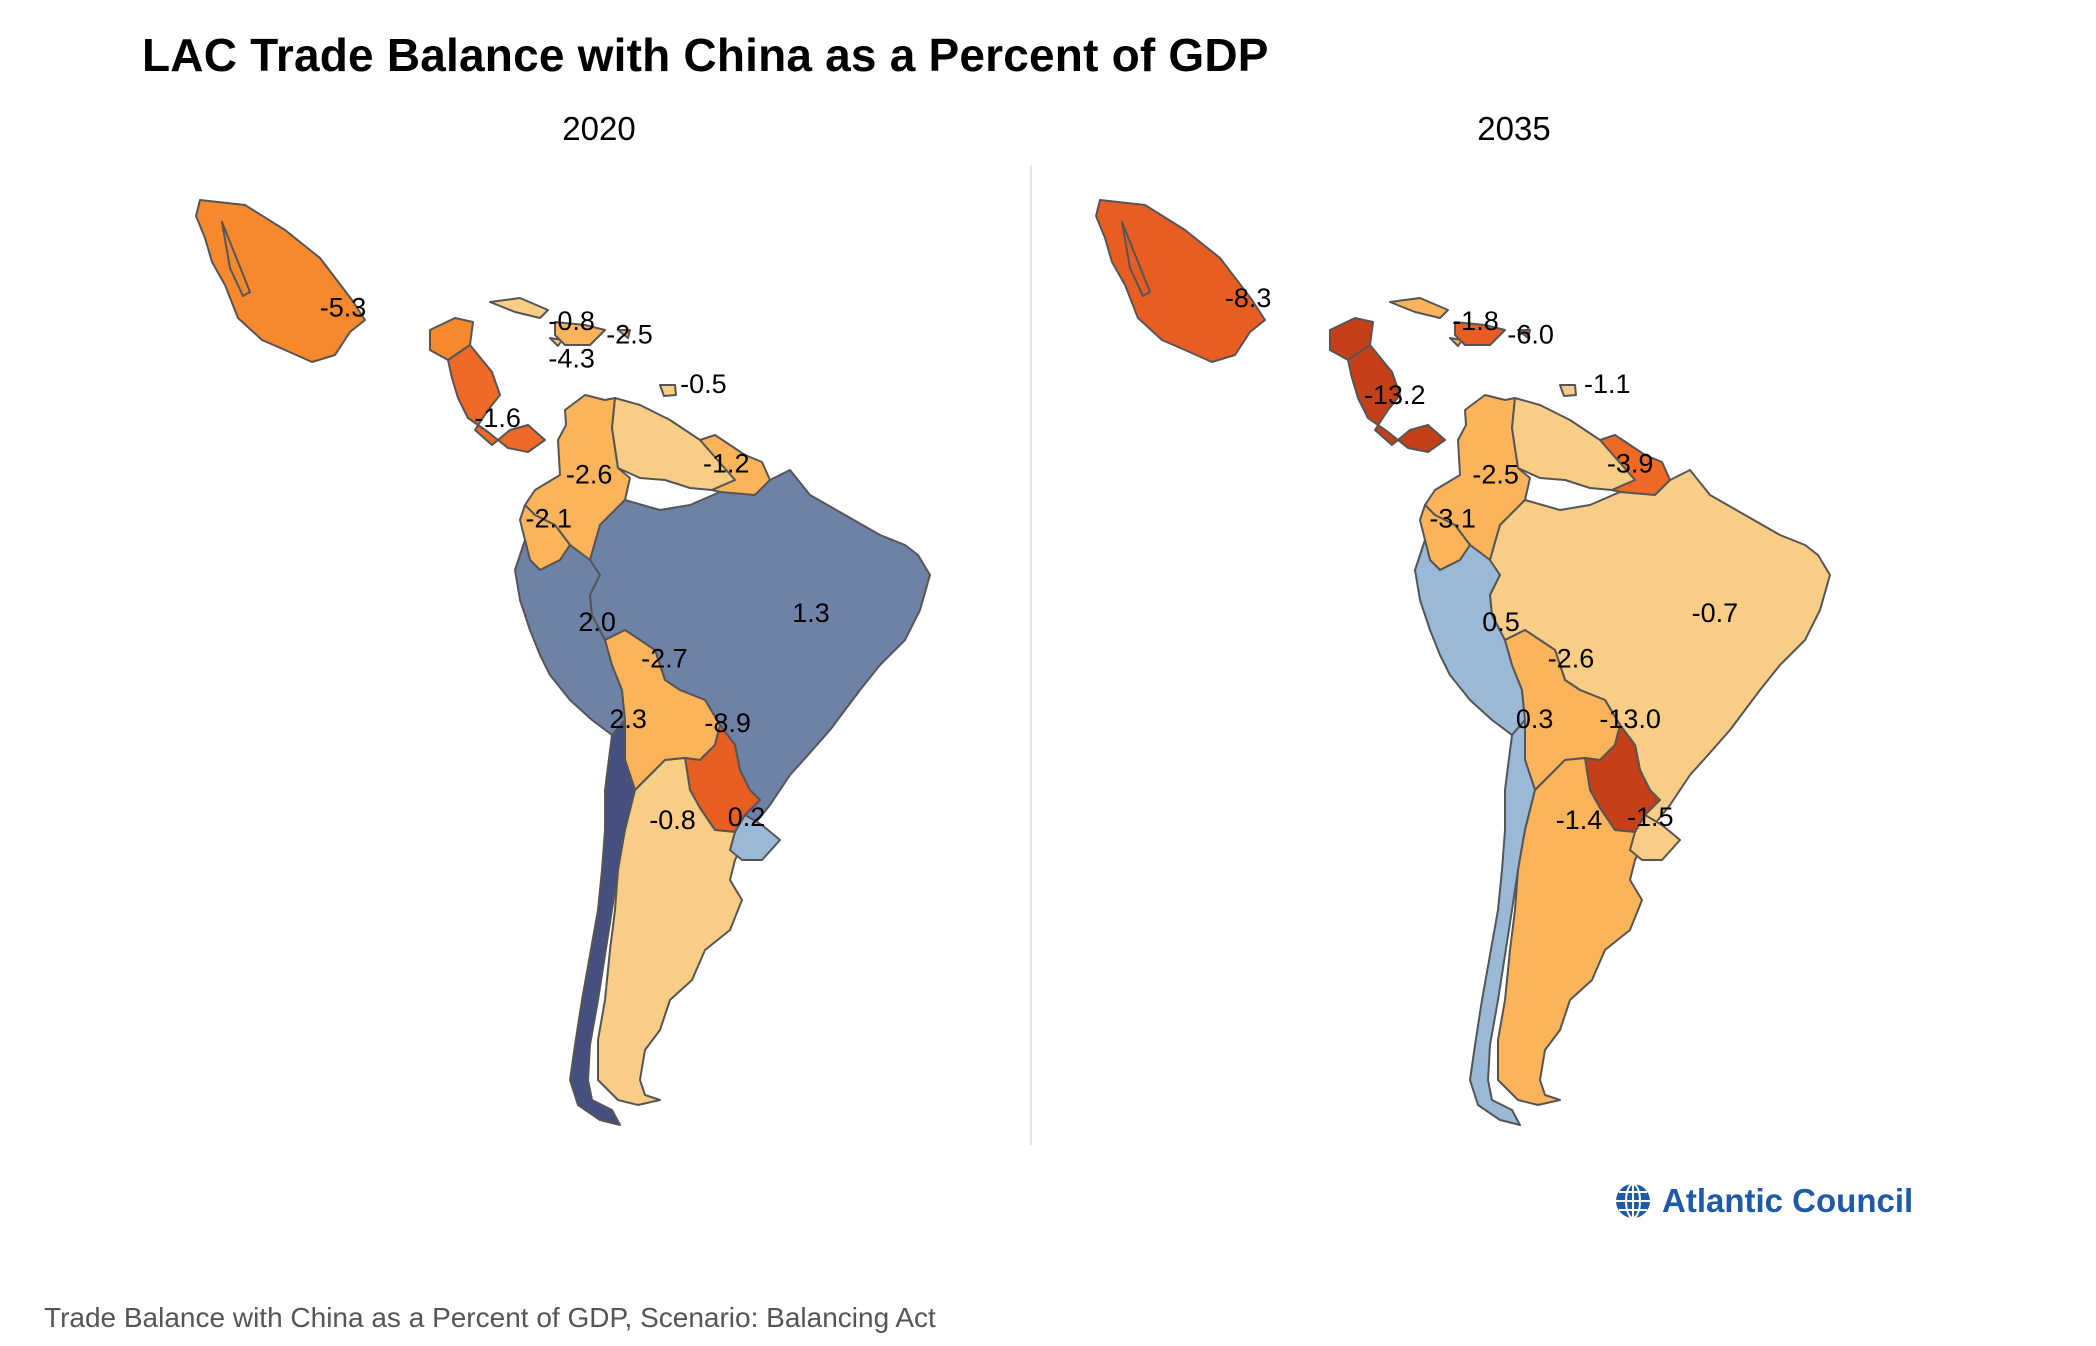  What do you see at coordinates (1495, 474) in the screenshot?
I see `value-label-colombia-2035: -2.5` at bounding box center [1495, 474].